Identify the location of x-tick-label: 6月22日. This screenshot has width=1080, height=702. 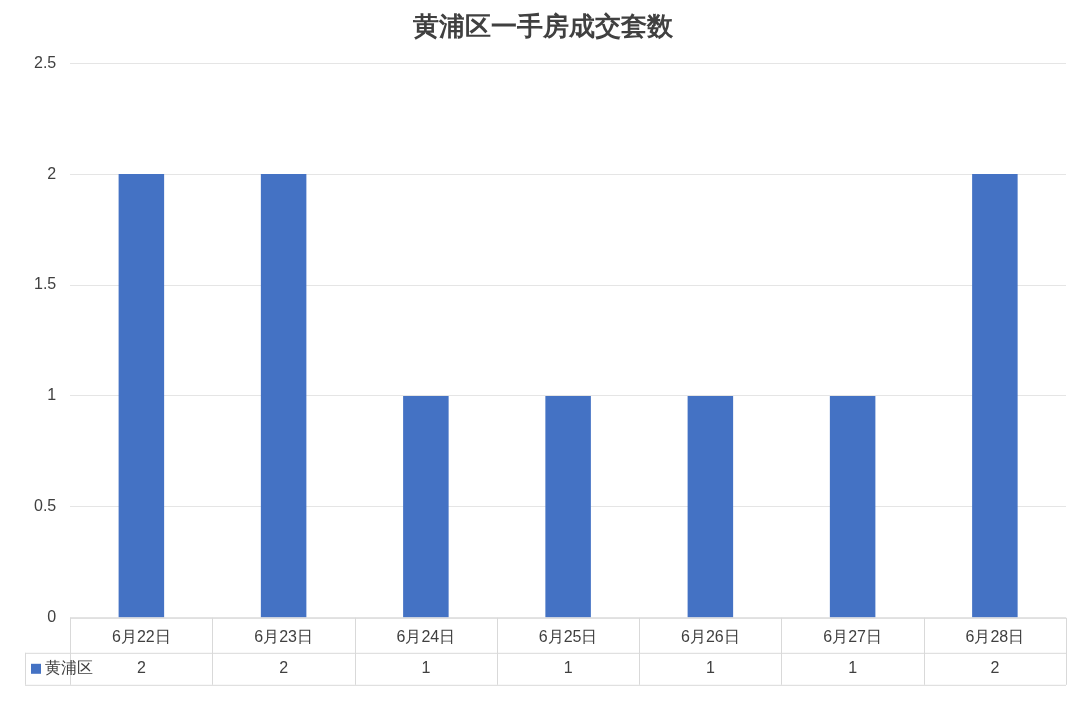
(141, 636).